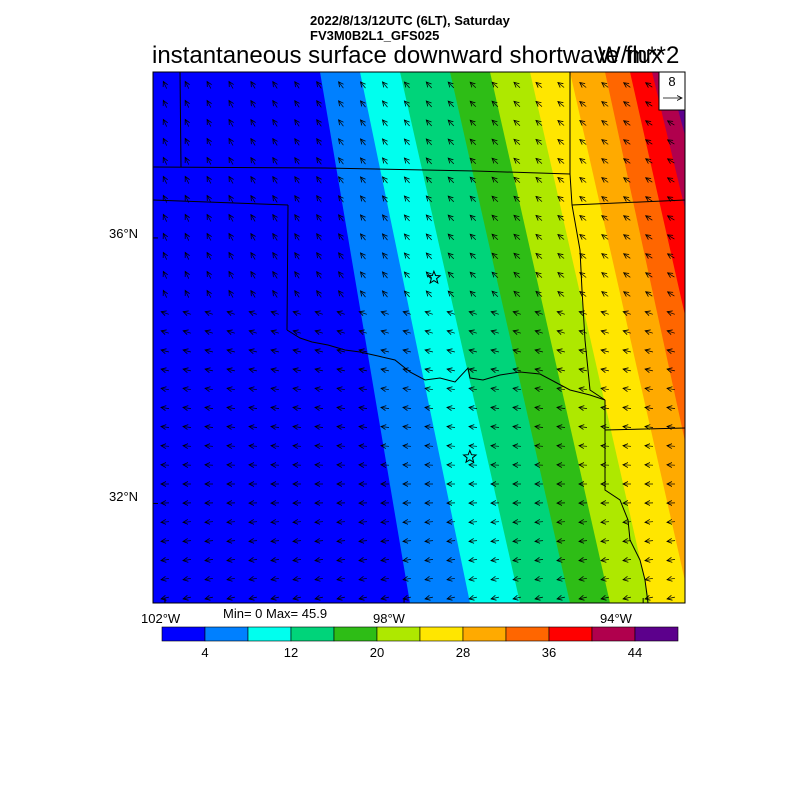 The height and width of the screenshot is (800, 800). I want to click on colorbar-label-20: 20, so click(377, 652).